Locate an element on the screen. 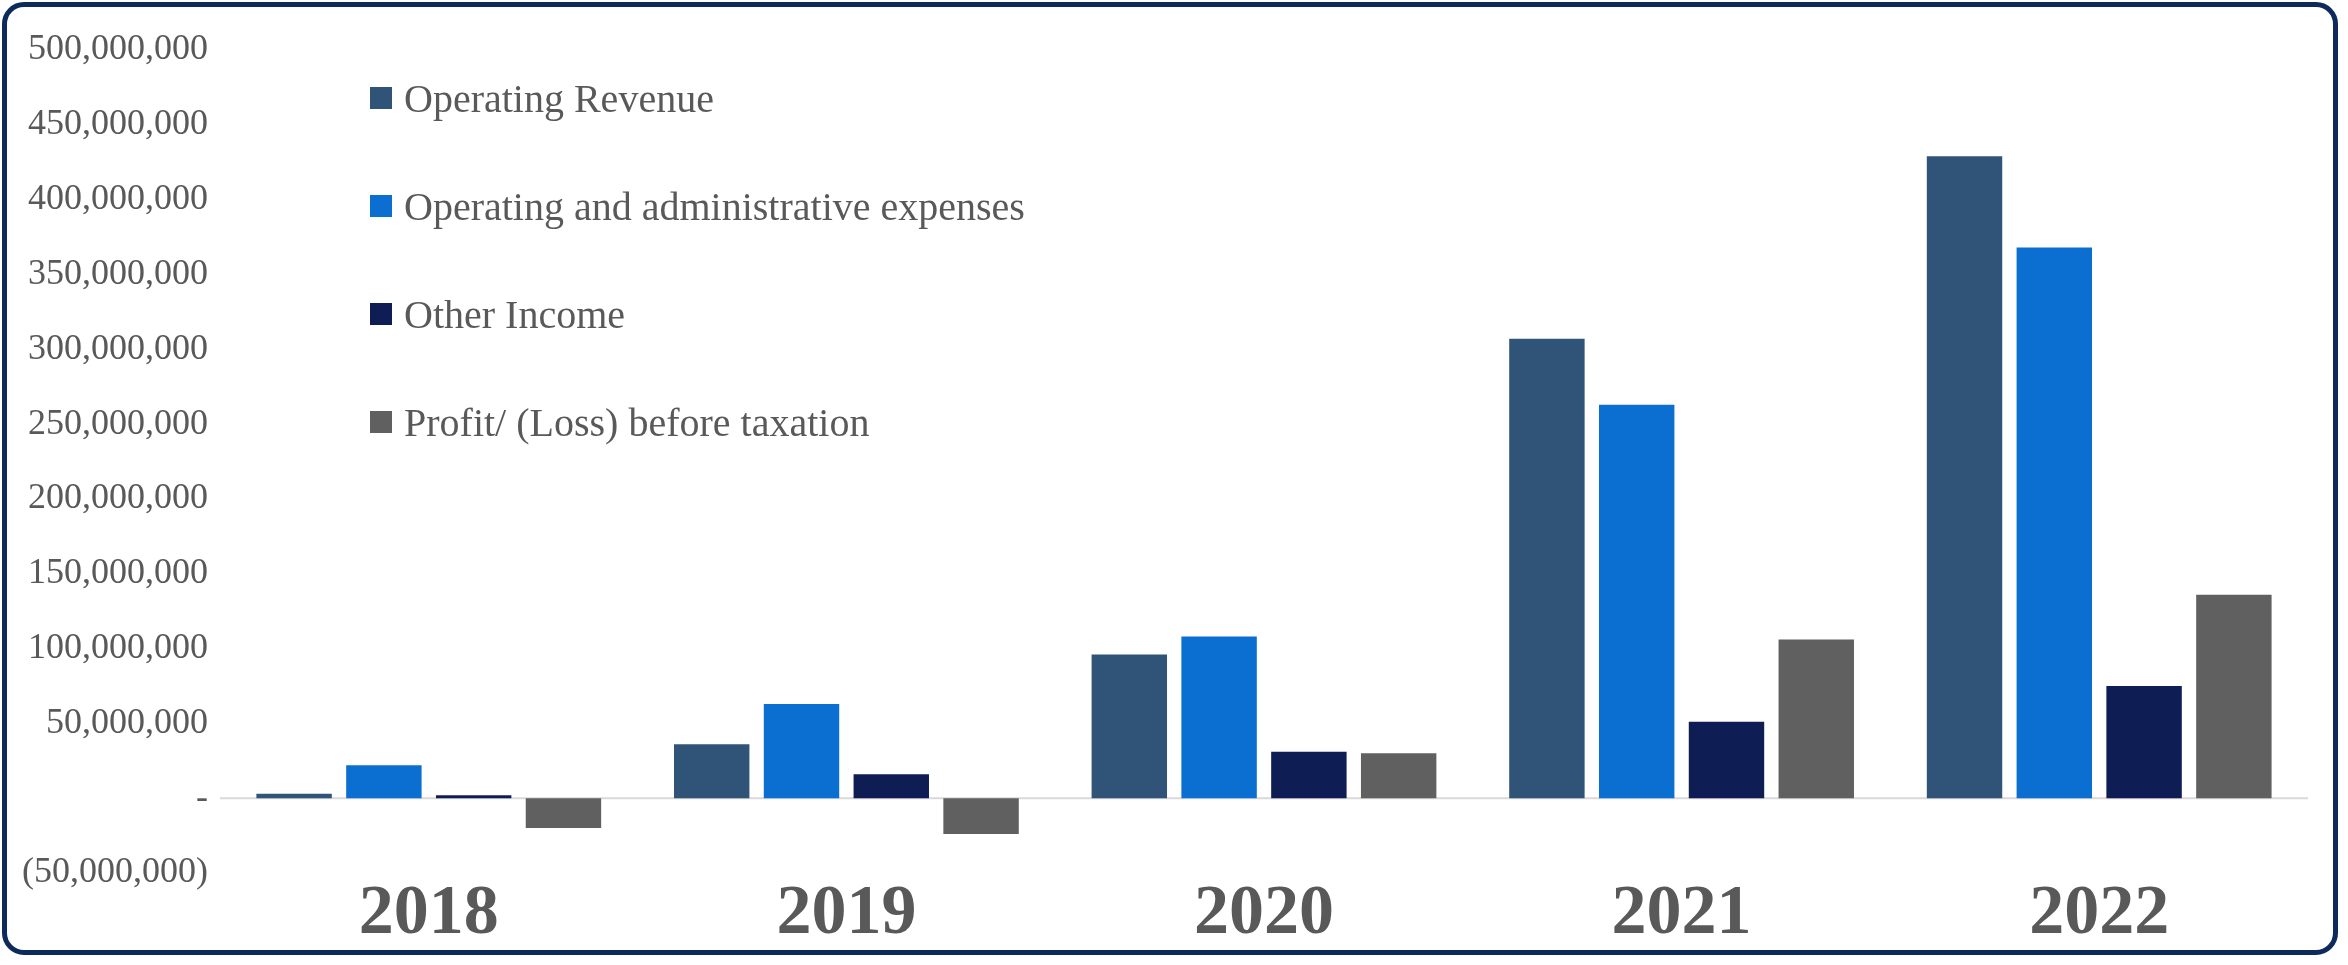 This screenshot has height=965, width=2348. y-tick-label: 500,000,000 is located at coordinates (117, 47).